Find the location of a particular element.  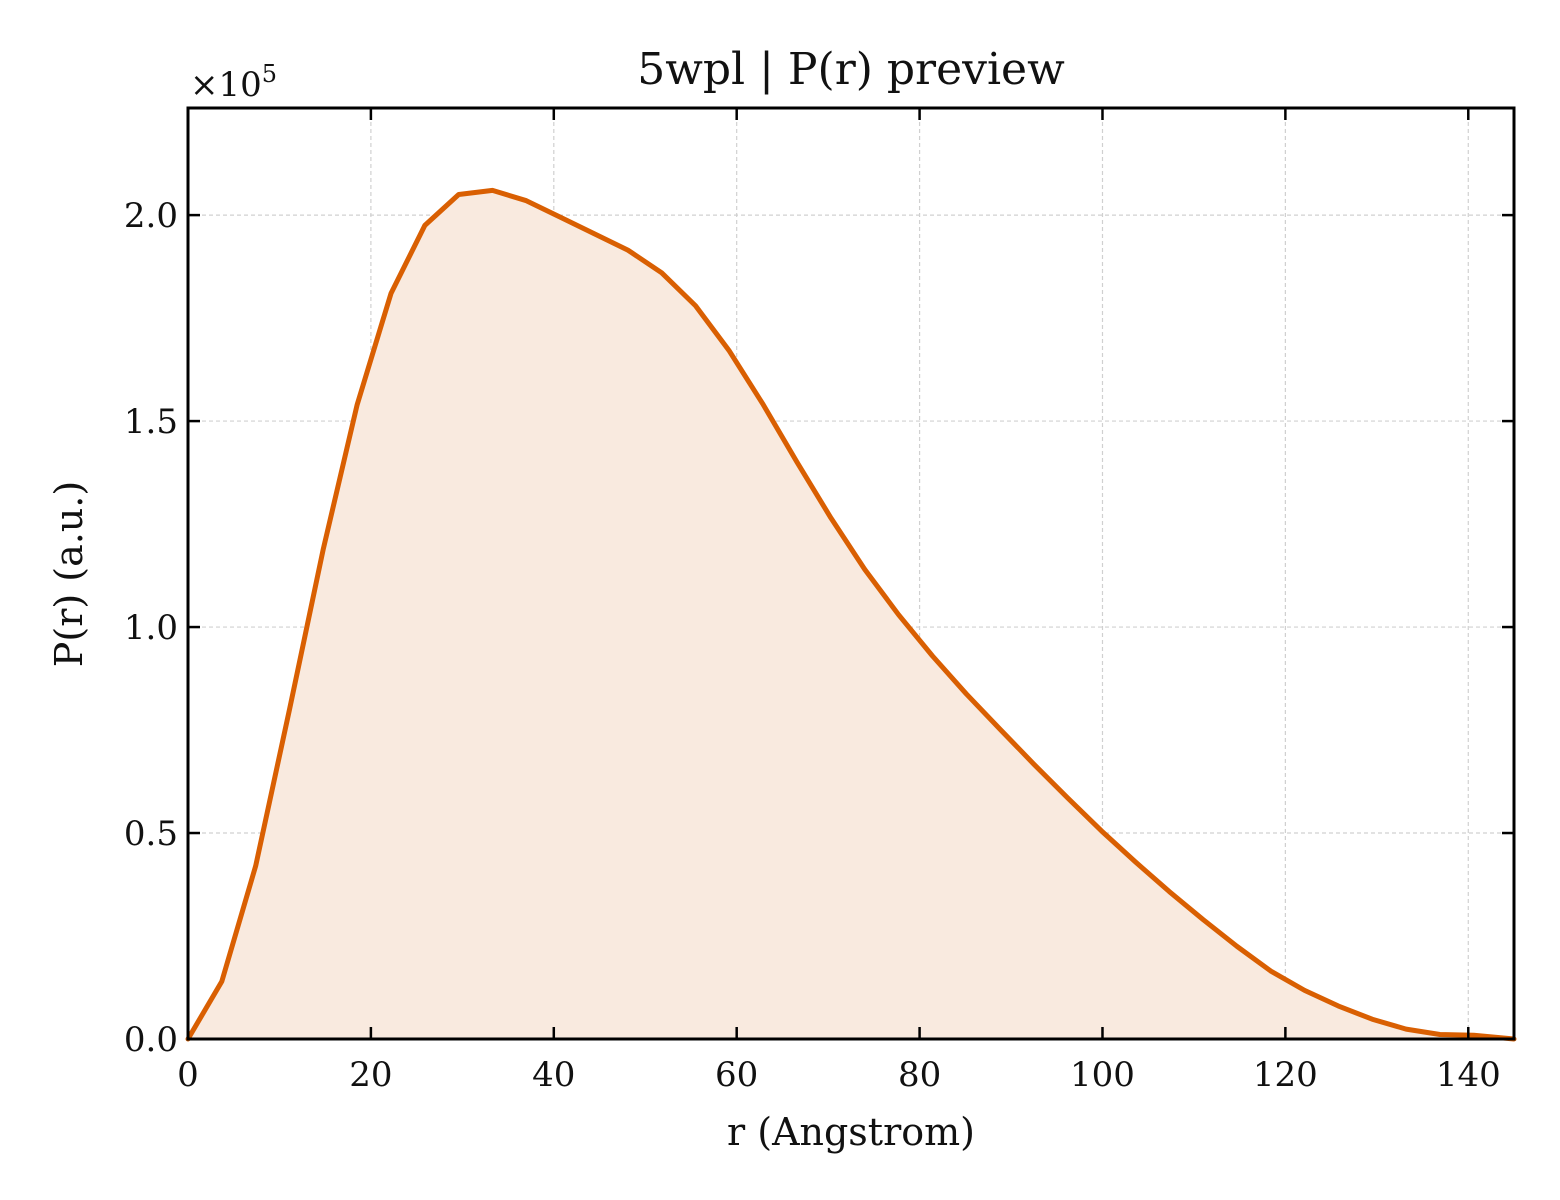

y-tick-label: 2.0 is located at coordinates (151, 216).